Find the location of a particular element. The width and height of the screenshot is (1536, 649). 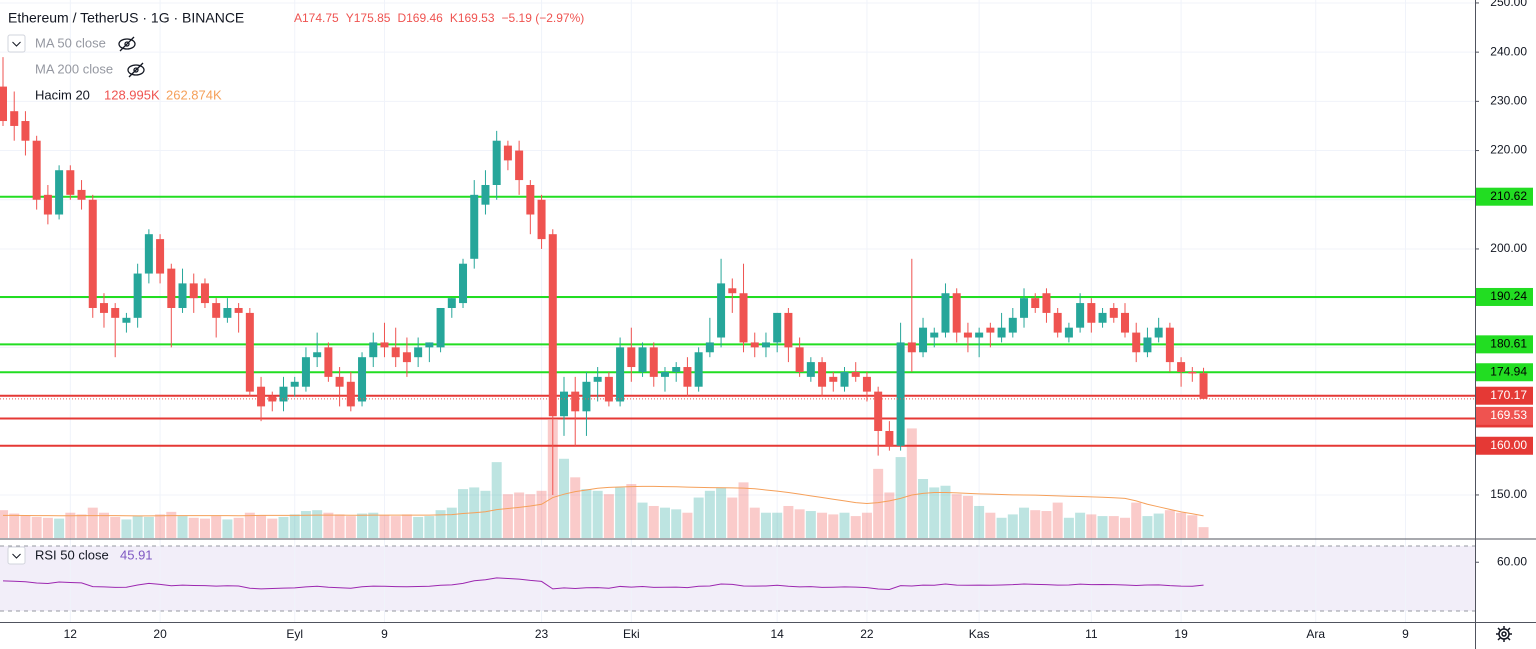

x-tick-label: Kas is located at coordinates (979, 634).